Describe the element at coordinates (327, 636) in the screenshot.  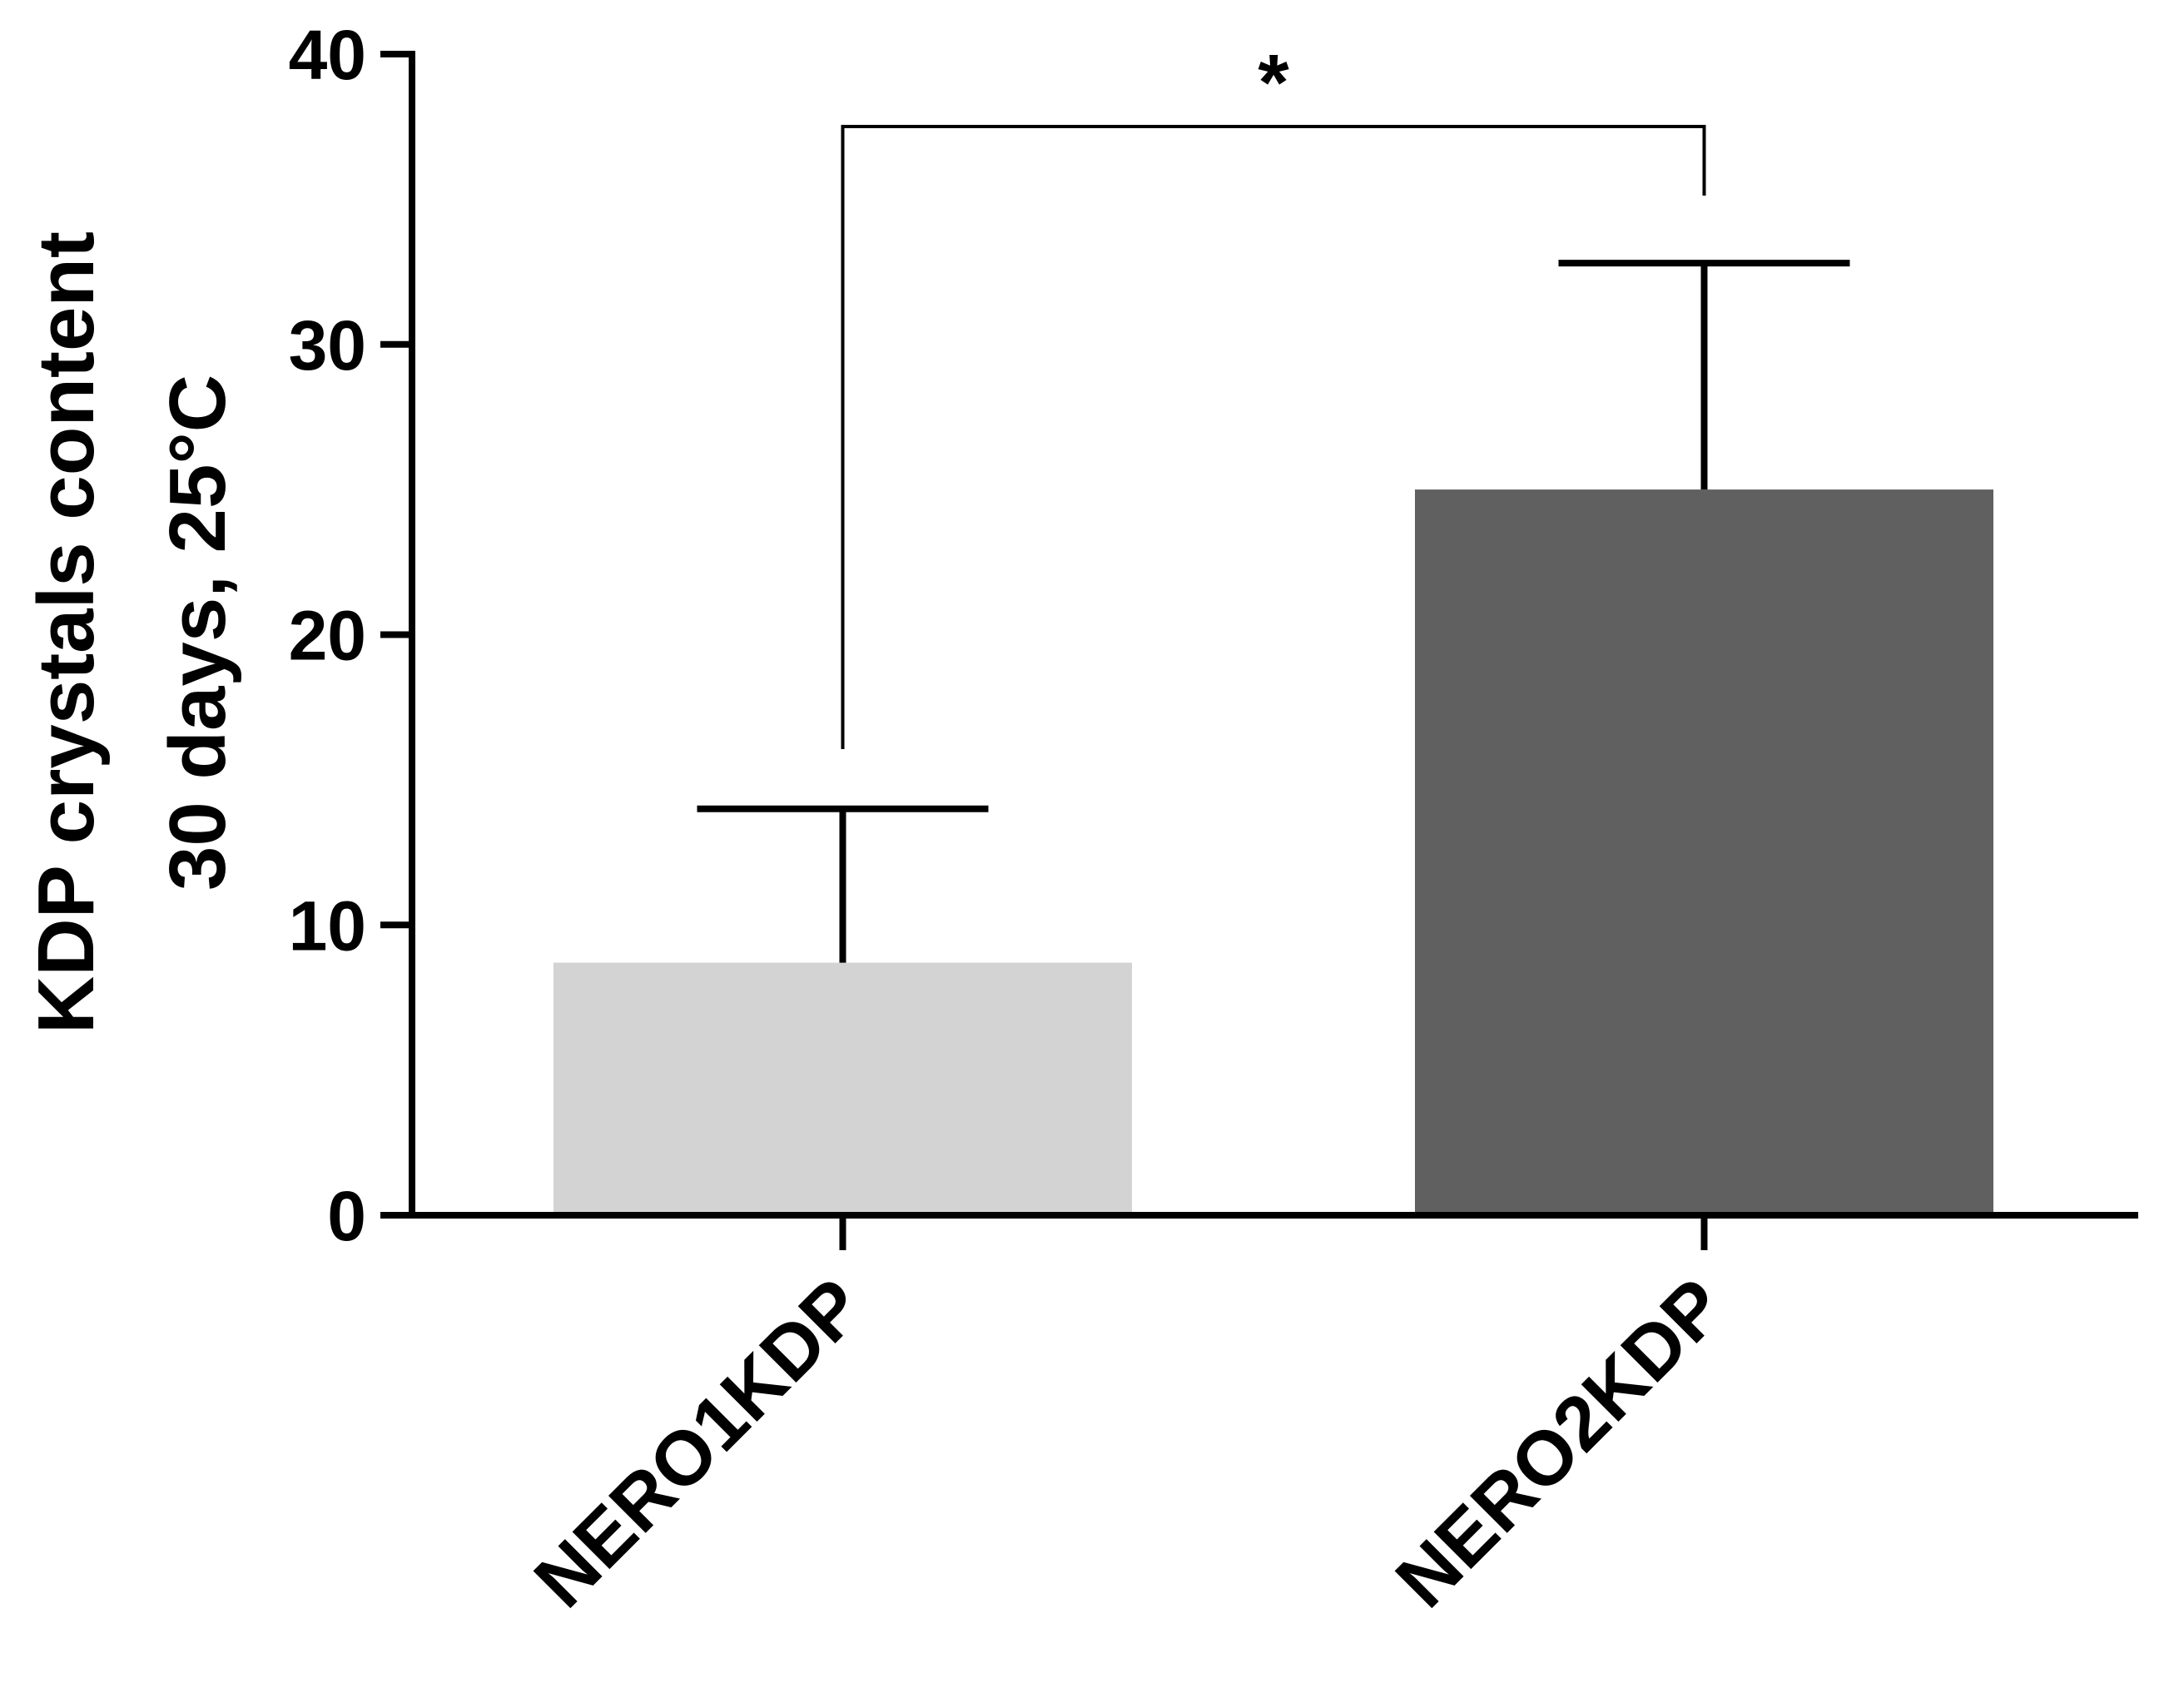
I see `y-tick-label-20: 20` at that location.